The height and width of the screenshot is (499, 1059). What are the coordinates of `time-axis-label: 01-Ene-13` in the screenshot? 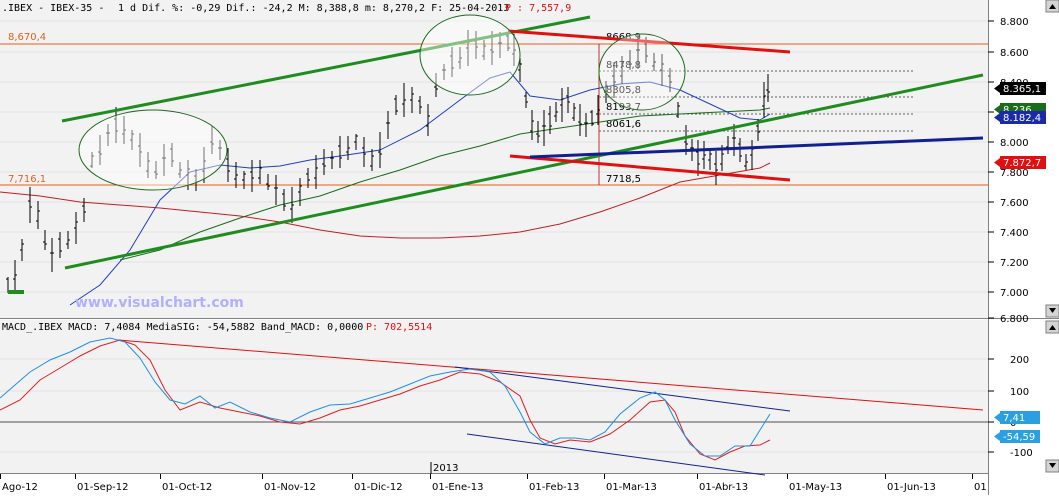 It's located at (457, 487).